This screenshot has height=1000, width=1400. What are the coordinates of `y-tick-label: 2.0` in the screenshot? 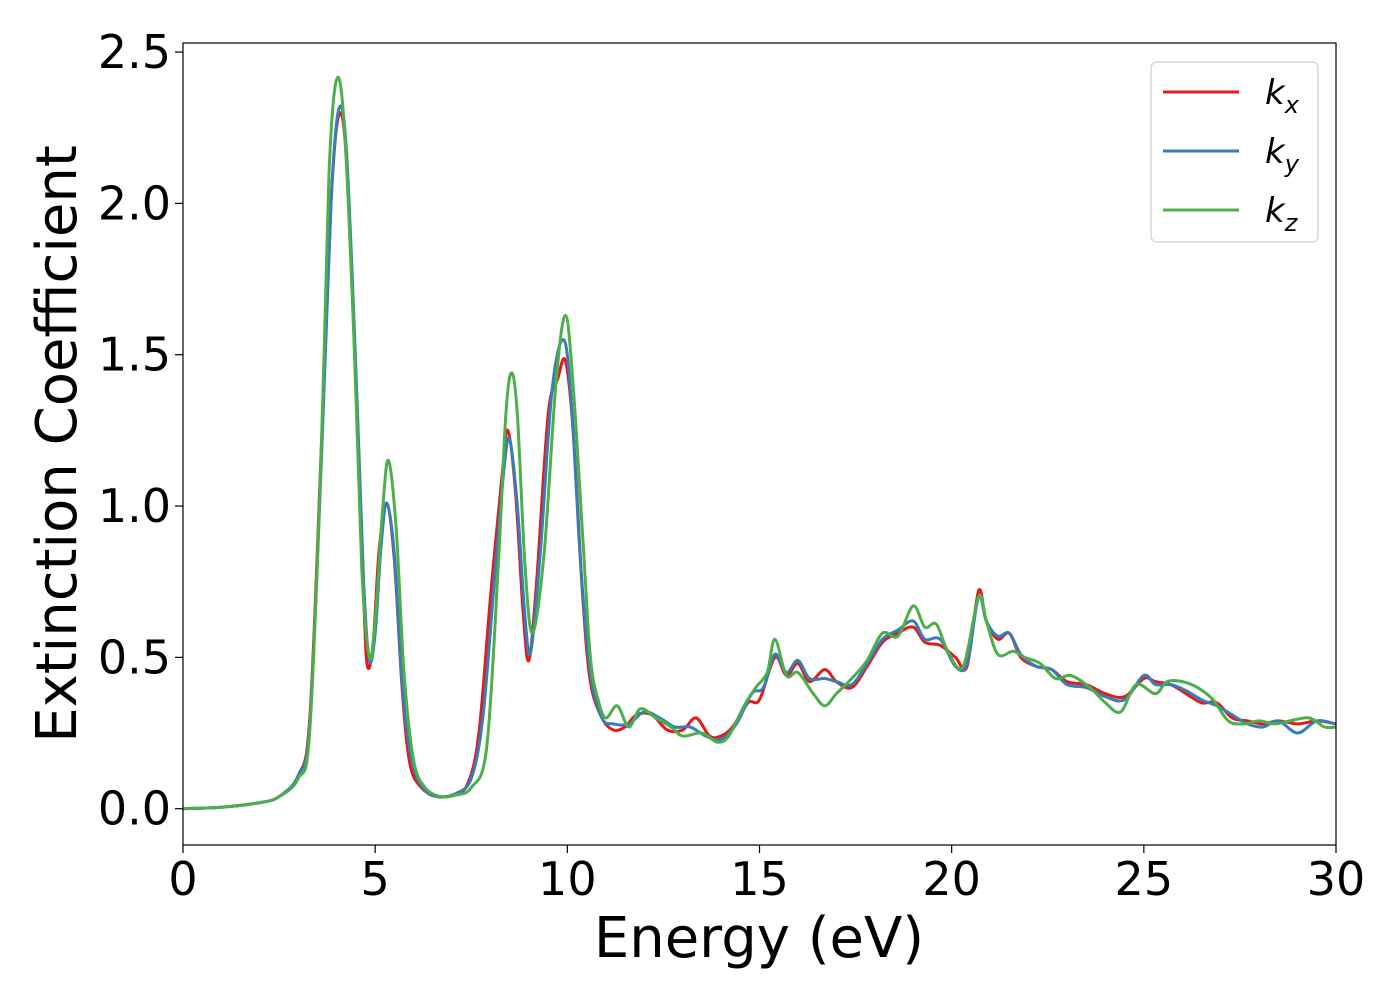 It's located at (134, 203).